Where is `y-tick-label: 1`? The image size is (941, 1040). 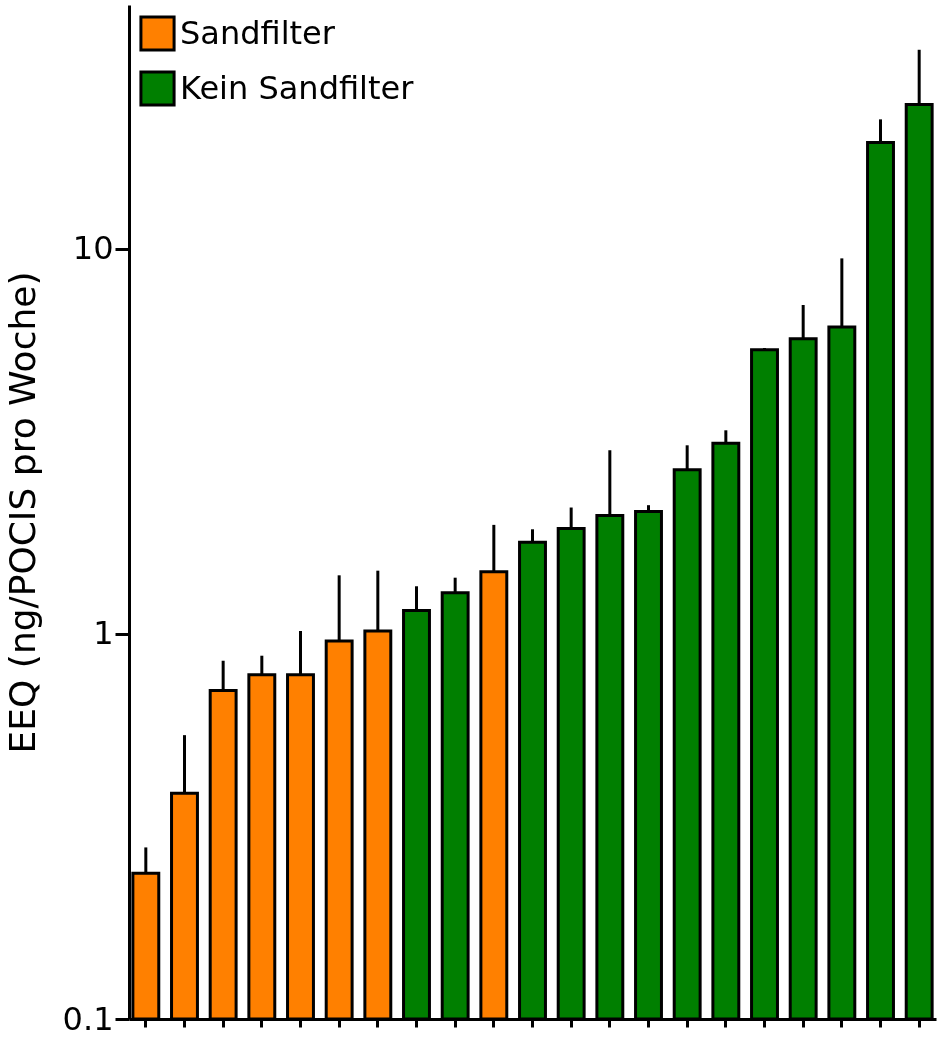 y-tick-label: 1 is located at coordinates (103, 633).